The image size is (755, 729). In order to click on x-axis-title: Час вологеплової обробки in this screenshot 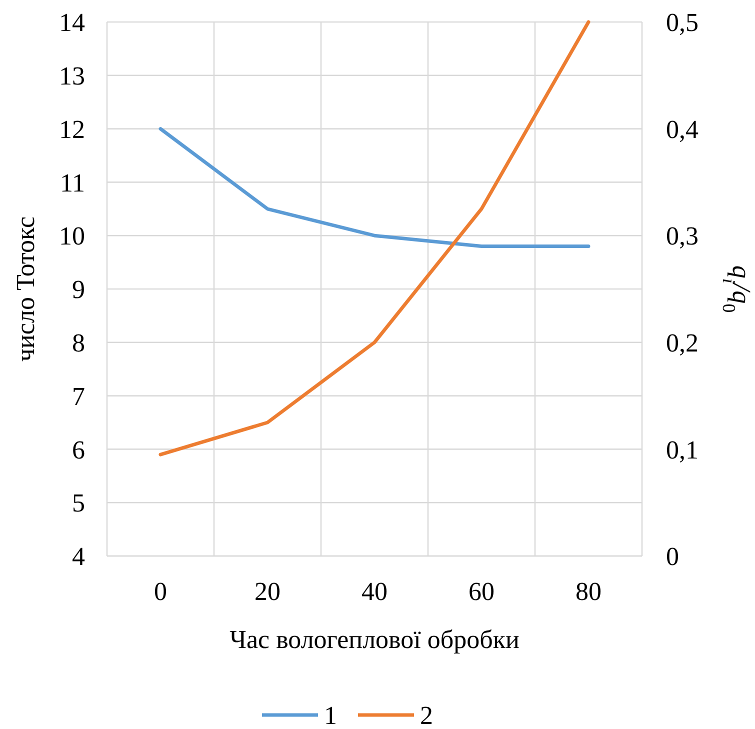, I will do `click(375, 639)`.